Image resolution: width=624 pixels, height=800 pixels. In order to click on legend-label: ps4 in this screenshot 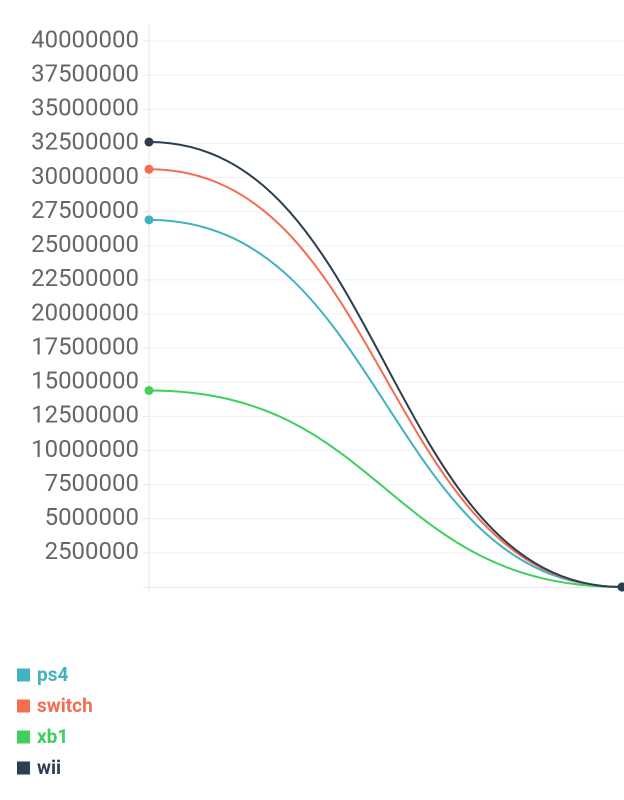, I will do `click(52, 674)`.